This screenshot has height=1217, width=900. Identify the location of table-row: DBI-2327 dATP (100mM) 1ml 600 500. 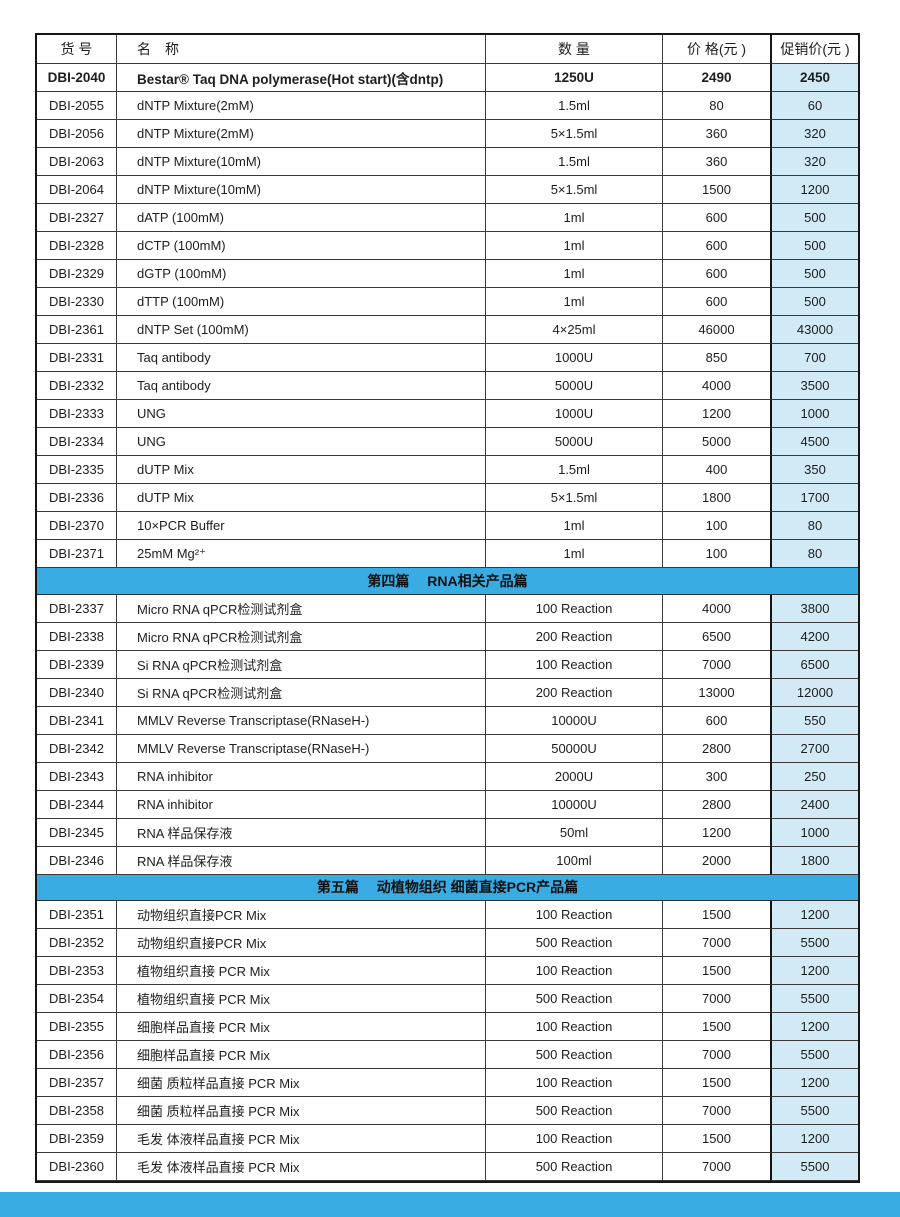
(447, 218).